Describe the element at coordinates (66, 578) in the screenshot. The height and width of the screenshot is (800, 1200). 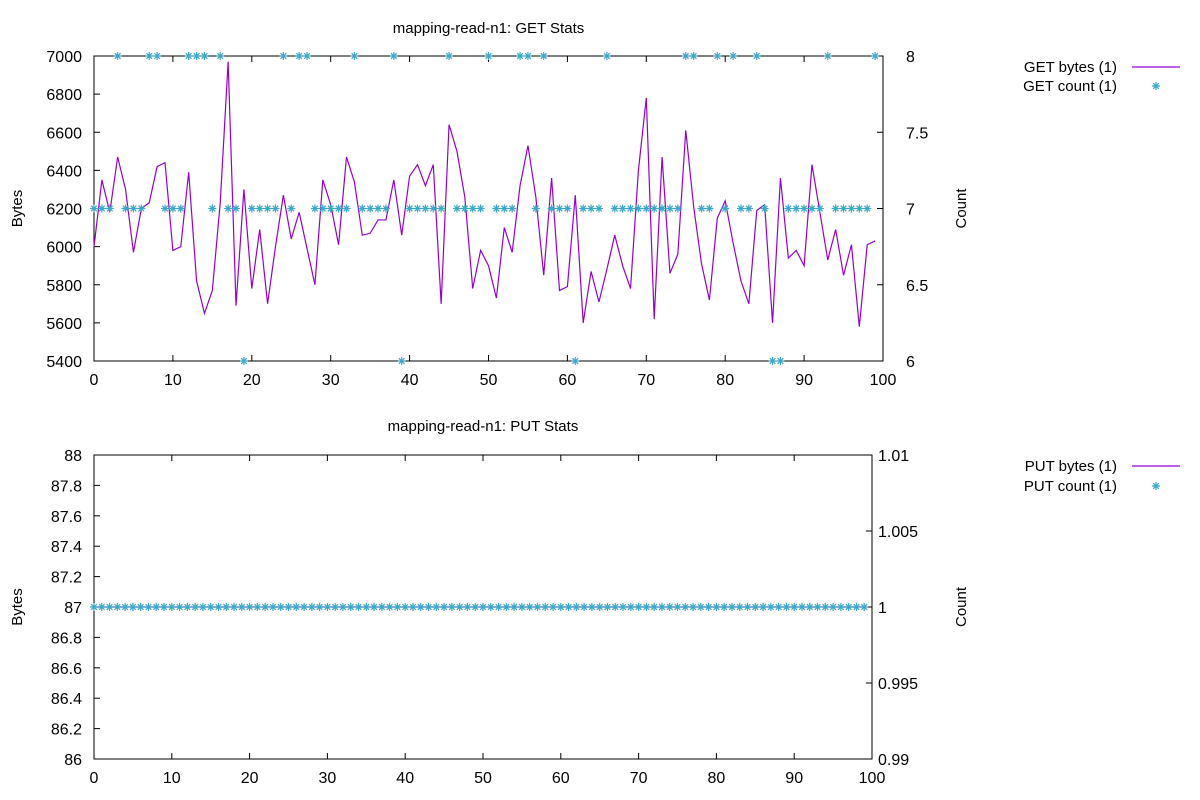
I see `y-tick-label: 87.2` at that location.